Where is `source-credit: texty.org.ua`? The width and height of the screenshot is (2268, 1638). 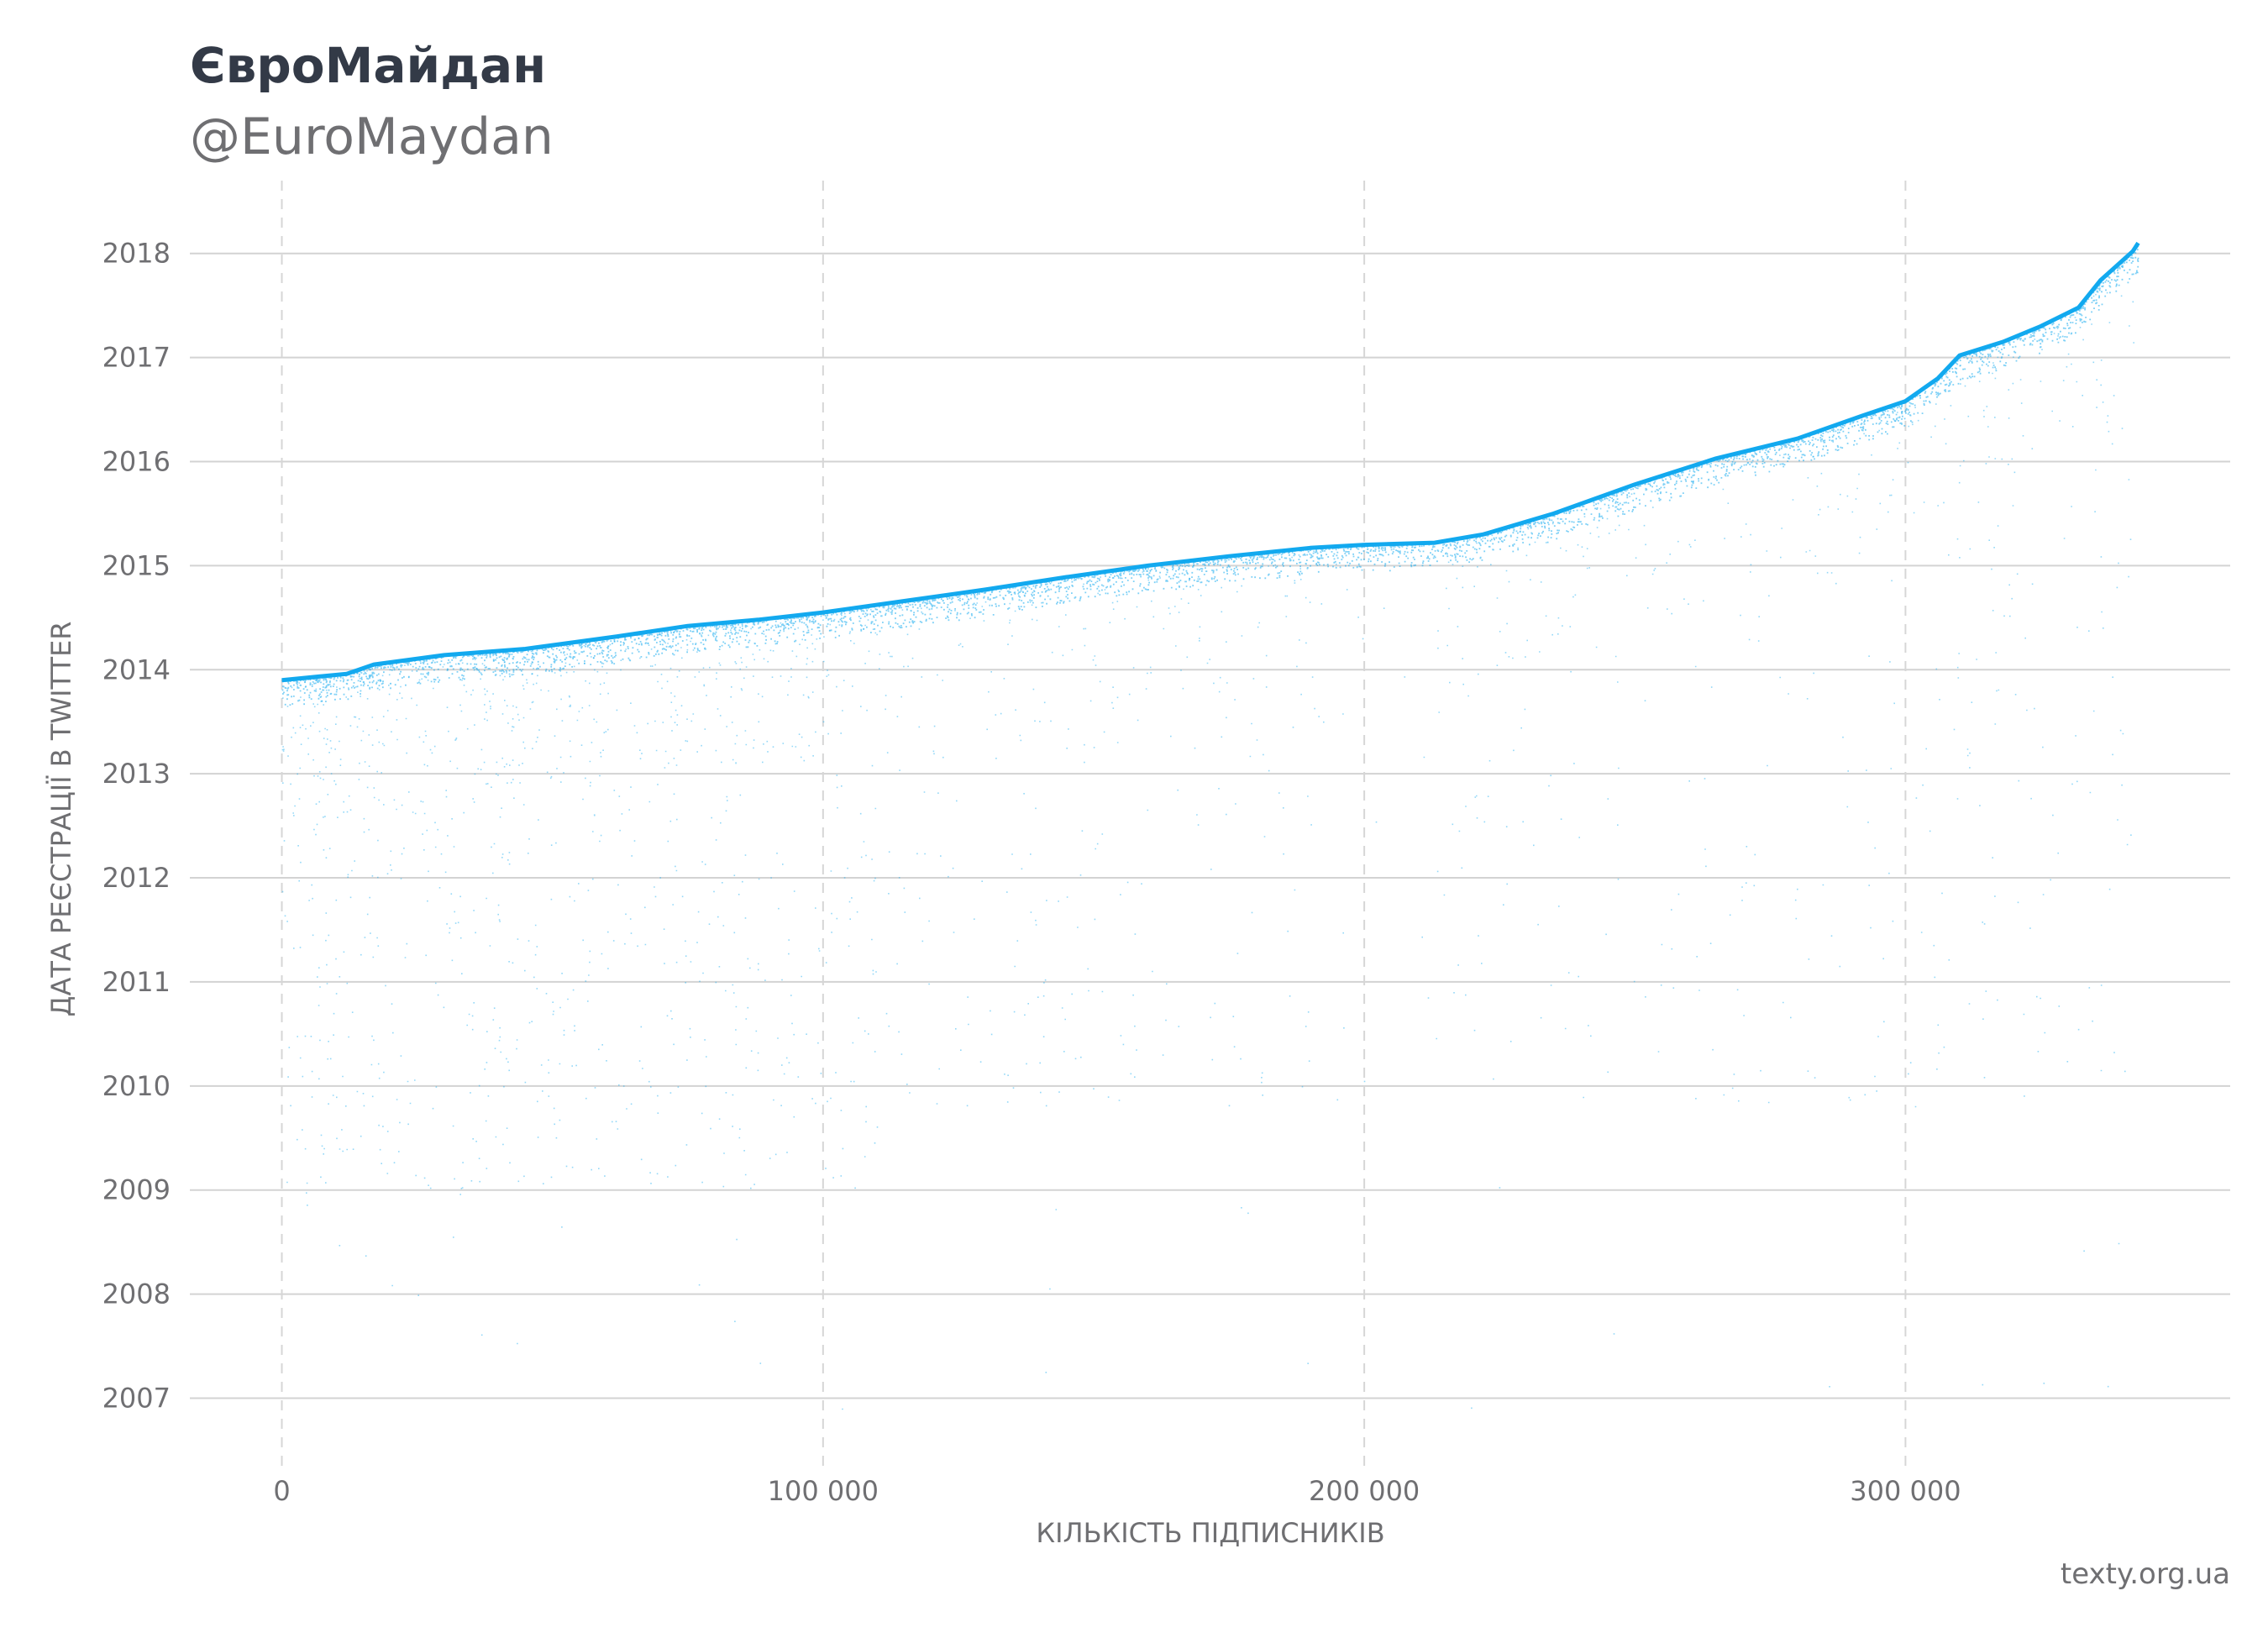
source-credit: texty.org.ua is located at coordinates (2145, 1574).